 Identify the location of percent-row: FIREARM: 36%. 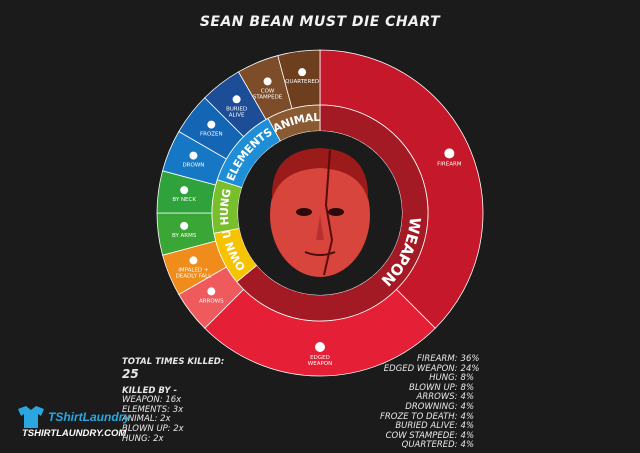
(430, 359).